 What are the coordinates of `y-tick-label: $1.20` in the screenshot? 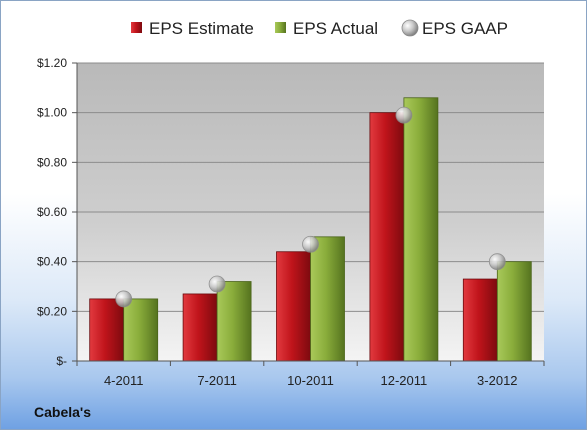 It's located at (52, 63).